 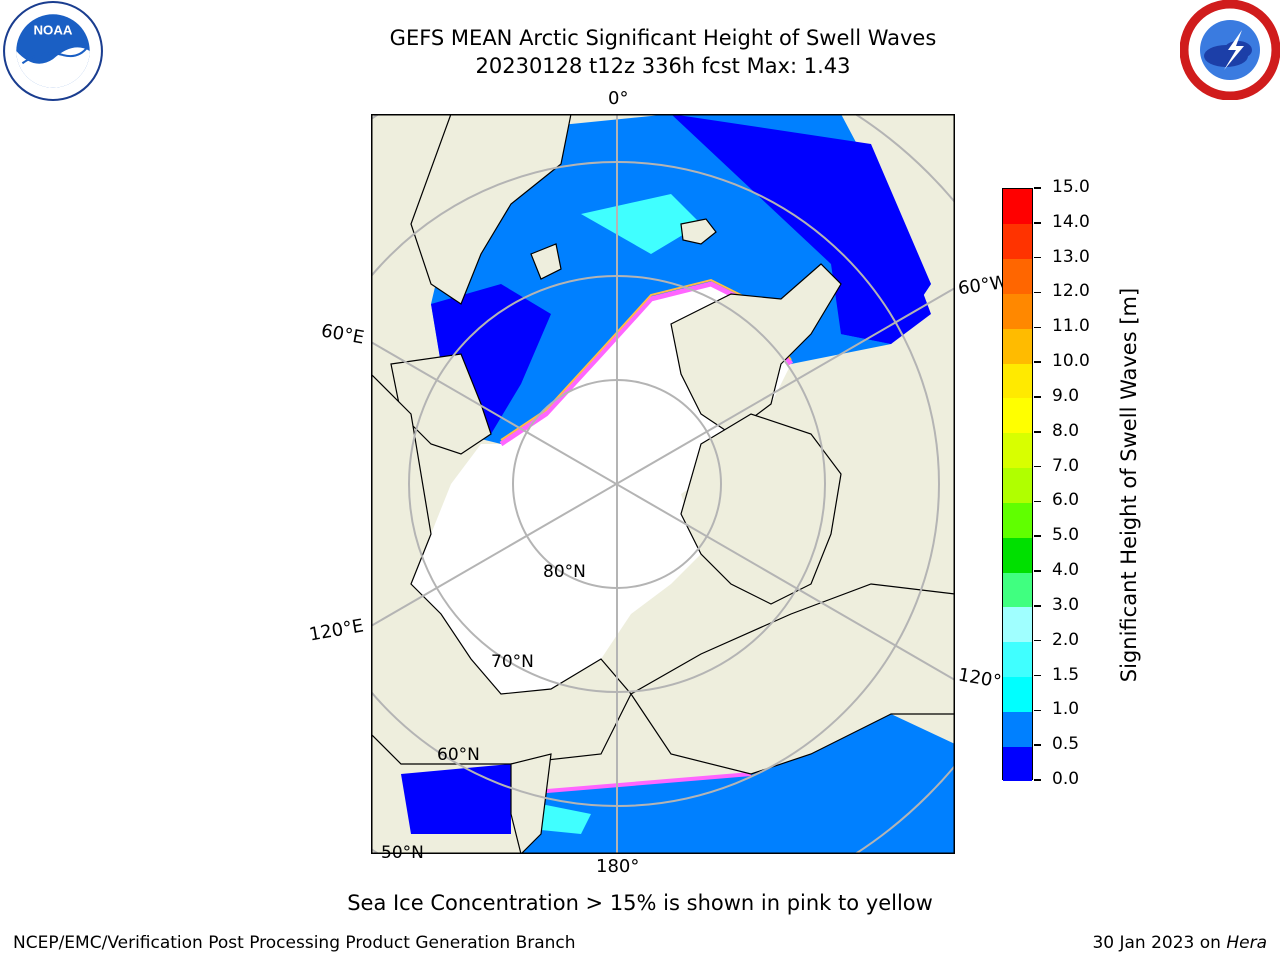 I want to click on lon-label-120e: 120°E, so click(x=336, y=630).